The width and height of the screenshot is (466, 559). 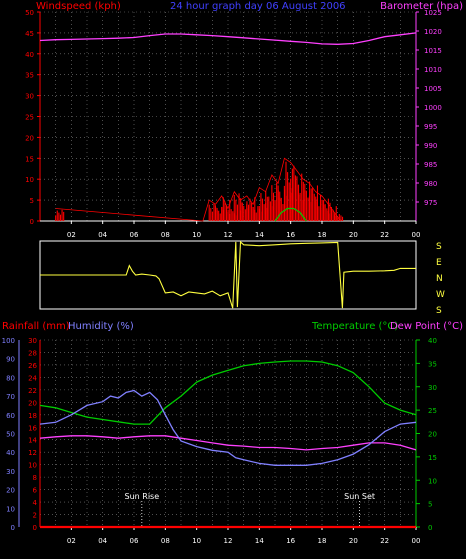 I want to click on barometer-line, so click(x=228, y=38).